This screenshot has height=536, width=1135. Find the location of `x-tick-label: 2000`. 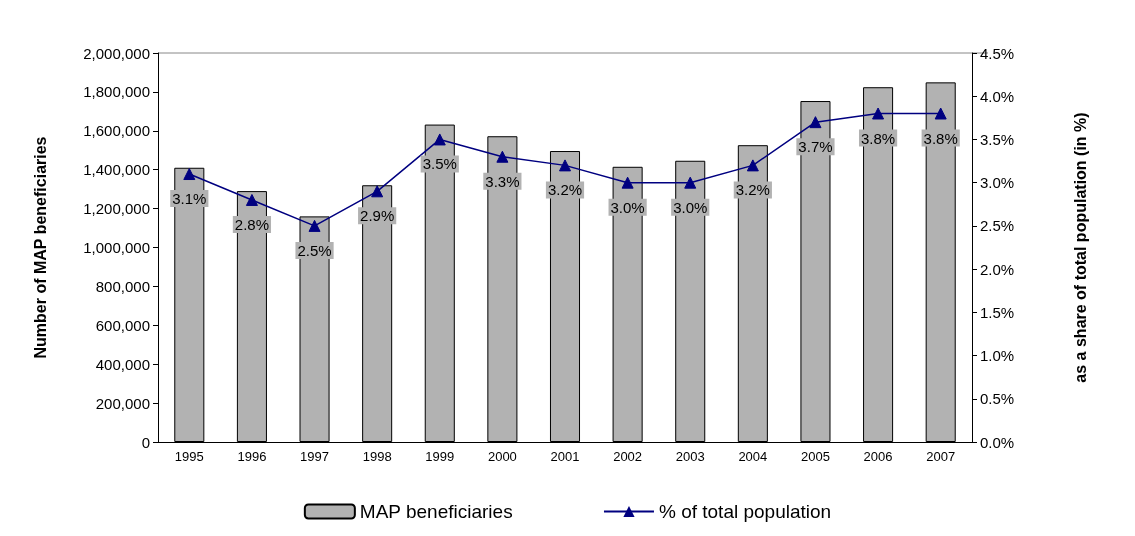

x-tick-label: 2000 is located at coordinates (502, 456).